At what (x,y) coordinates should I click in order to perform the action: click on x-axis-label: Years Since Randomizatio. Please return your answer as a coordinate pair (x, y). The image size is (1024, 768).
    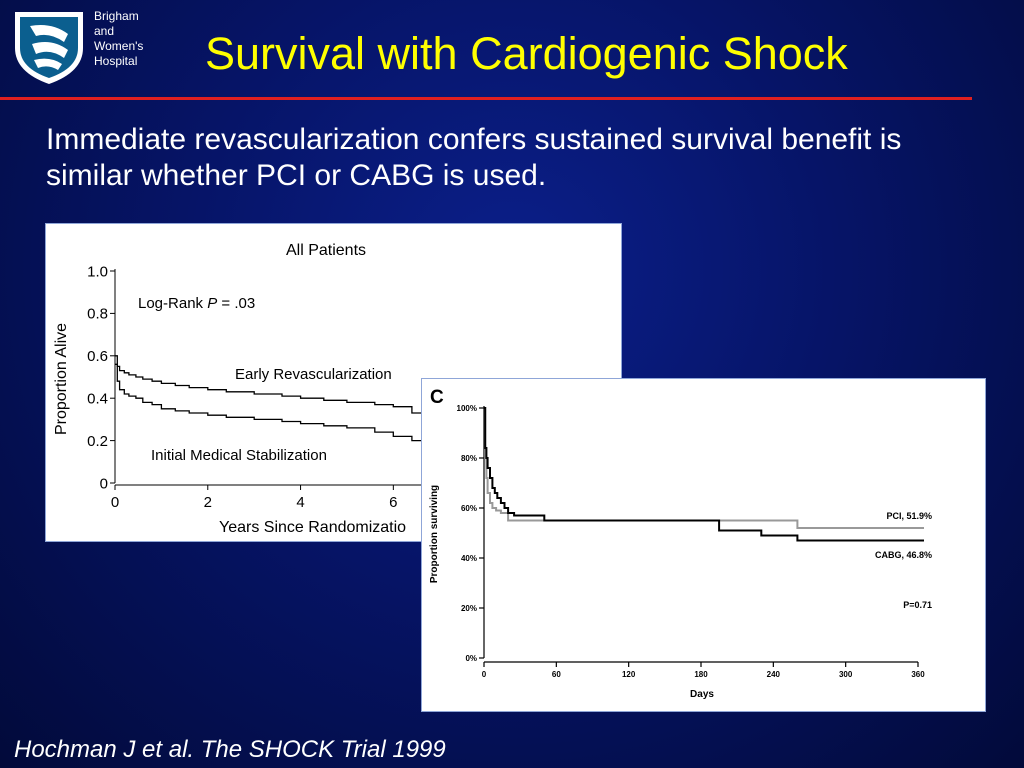
    Looking at the image, I should click on (312, 527).